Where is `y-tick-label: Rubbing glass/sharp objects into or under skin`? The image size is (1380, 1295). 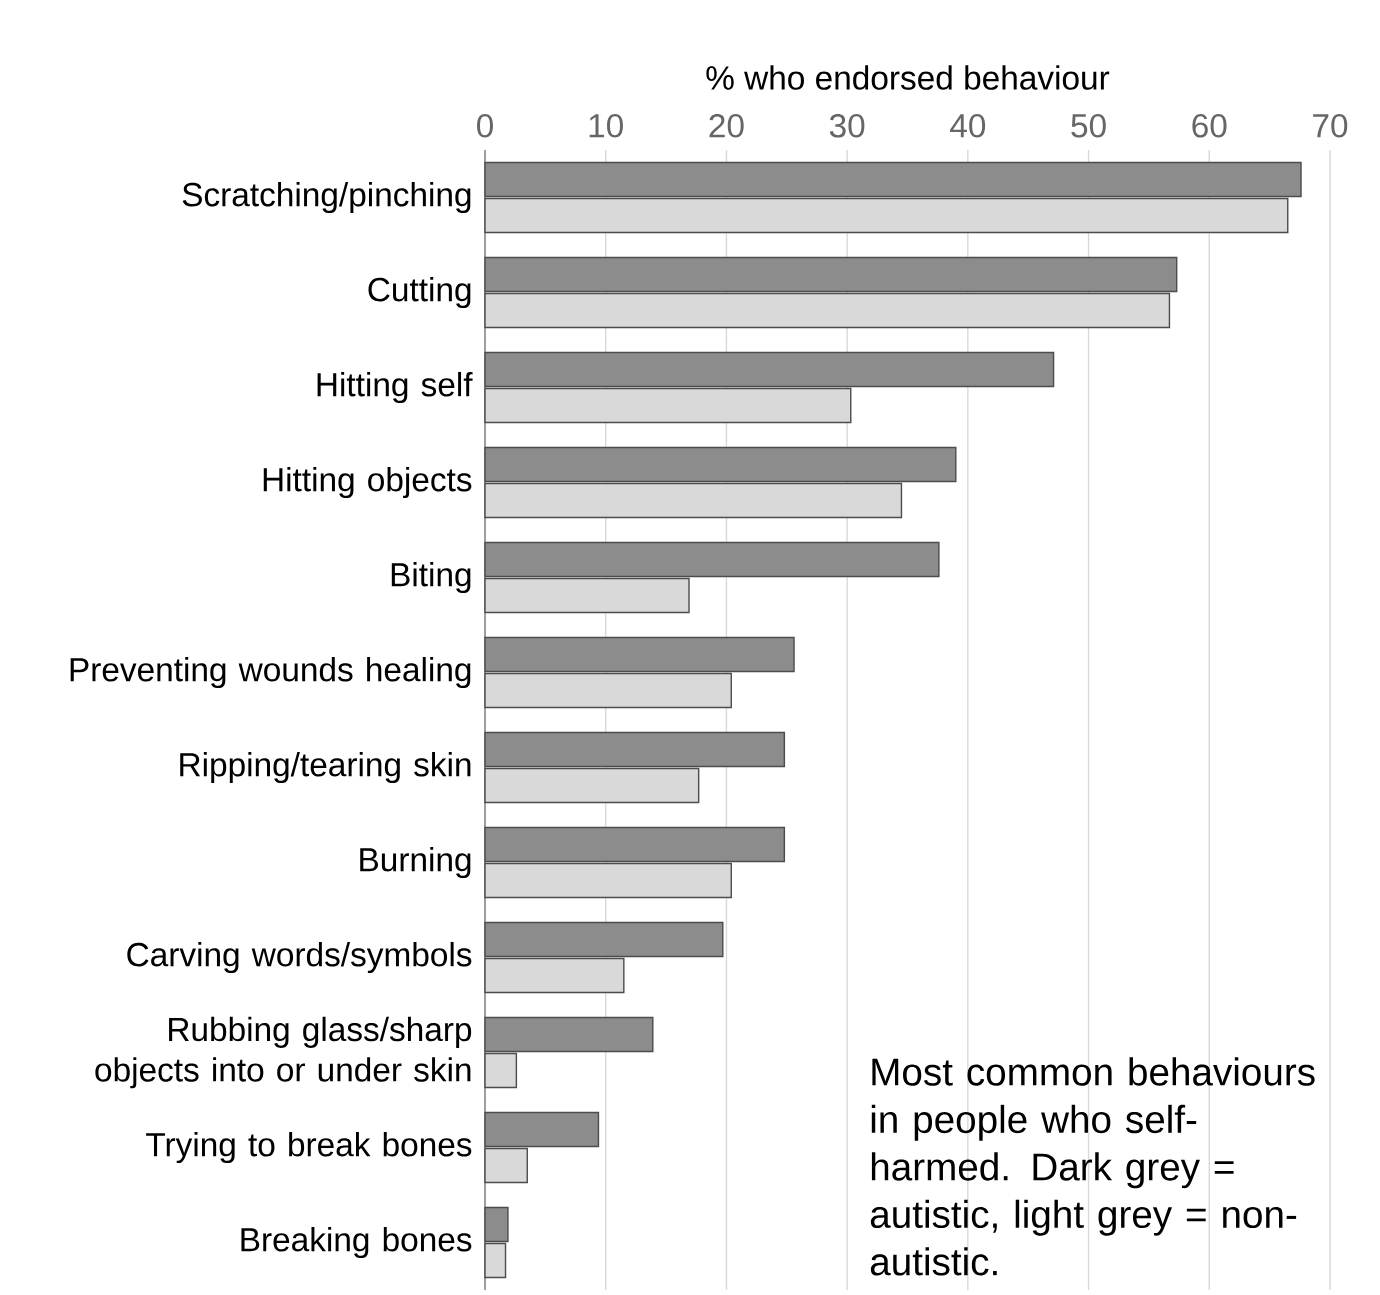 y-tick-label: Rubbing glass/sharp objects into or under skin is located at coordinates (283, 1052).